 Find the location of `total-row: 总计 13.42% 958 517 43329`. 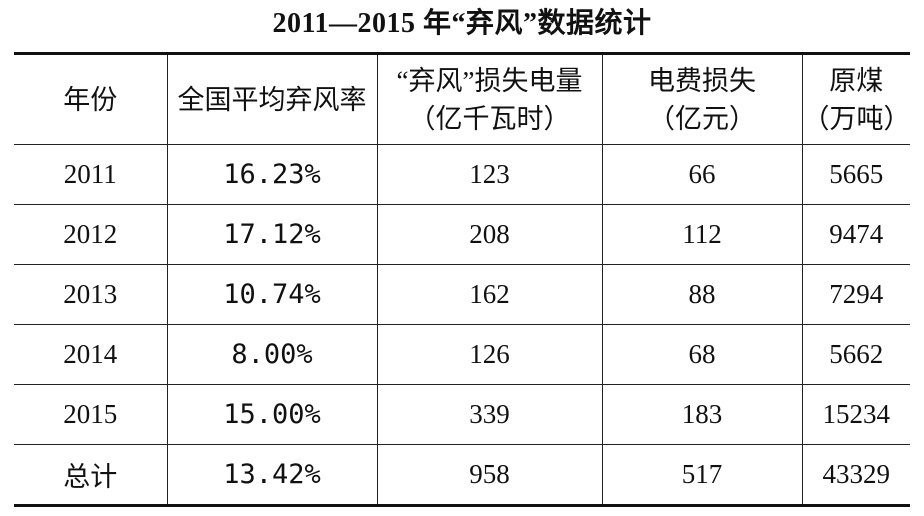

total-row: 总计 13.42% 958 517 43329 is located at coordinates (462, 475).